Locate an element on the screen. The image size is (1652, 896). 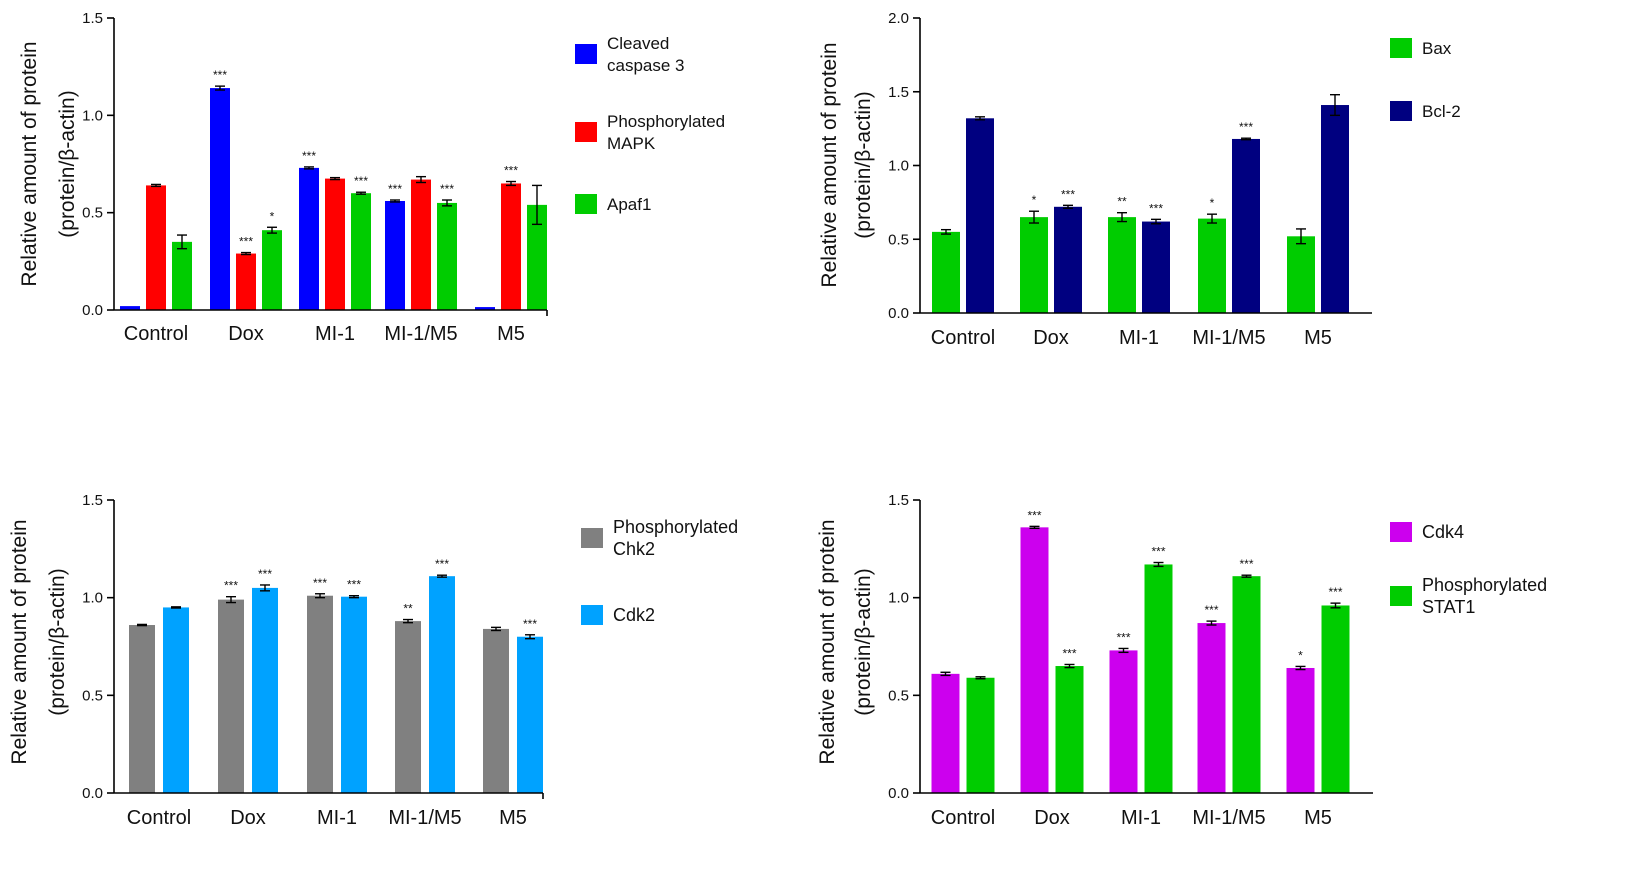
significance-marker: ** is located at coordinates (408, 609).